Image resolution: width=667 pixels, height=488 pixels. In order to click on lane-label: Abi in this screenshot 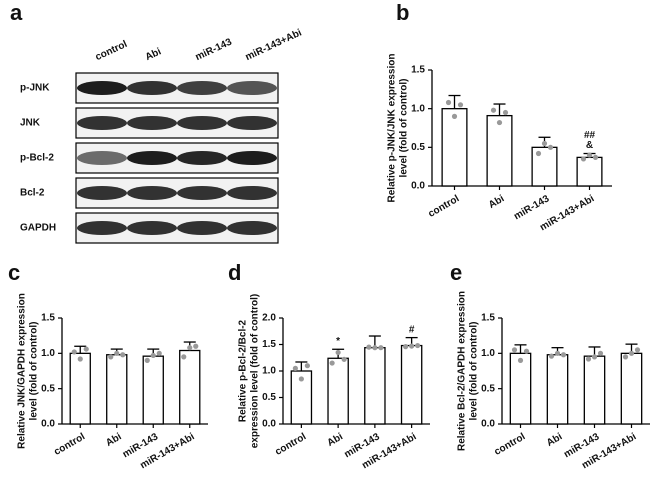, I will do `click(153, 54)`.